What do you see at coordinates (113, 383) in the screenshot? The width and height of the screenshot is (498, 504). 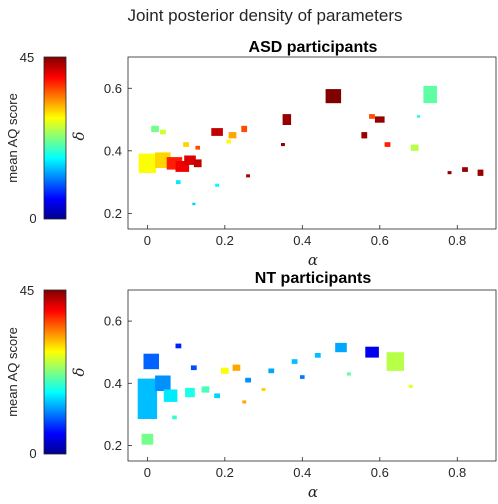 I see `y-tick-label-nt-1: 0.4` at bounding box center [113, 383].